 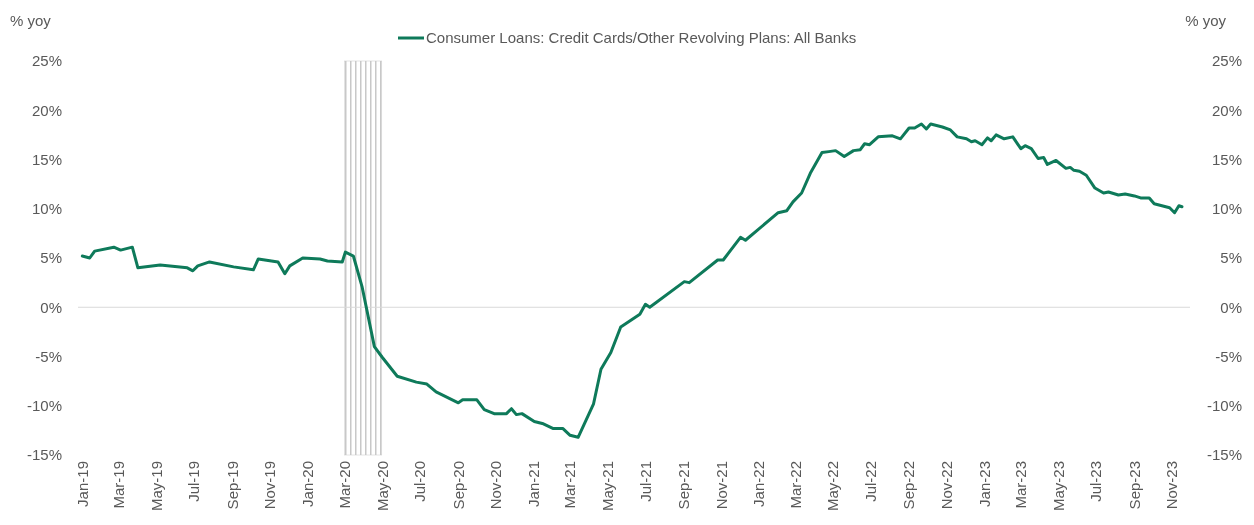 I want to click on x-tick-label: Nov-23, so click(x=1172, y=485).